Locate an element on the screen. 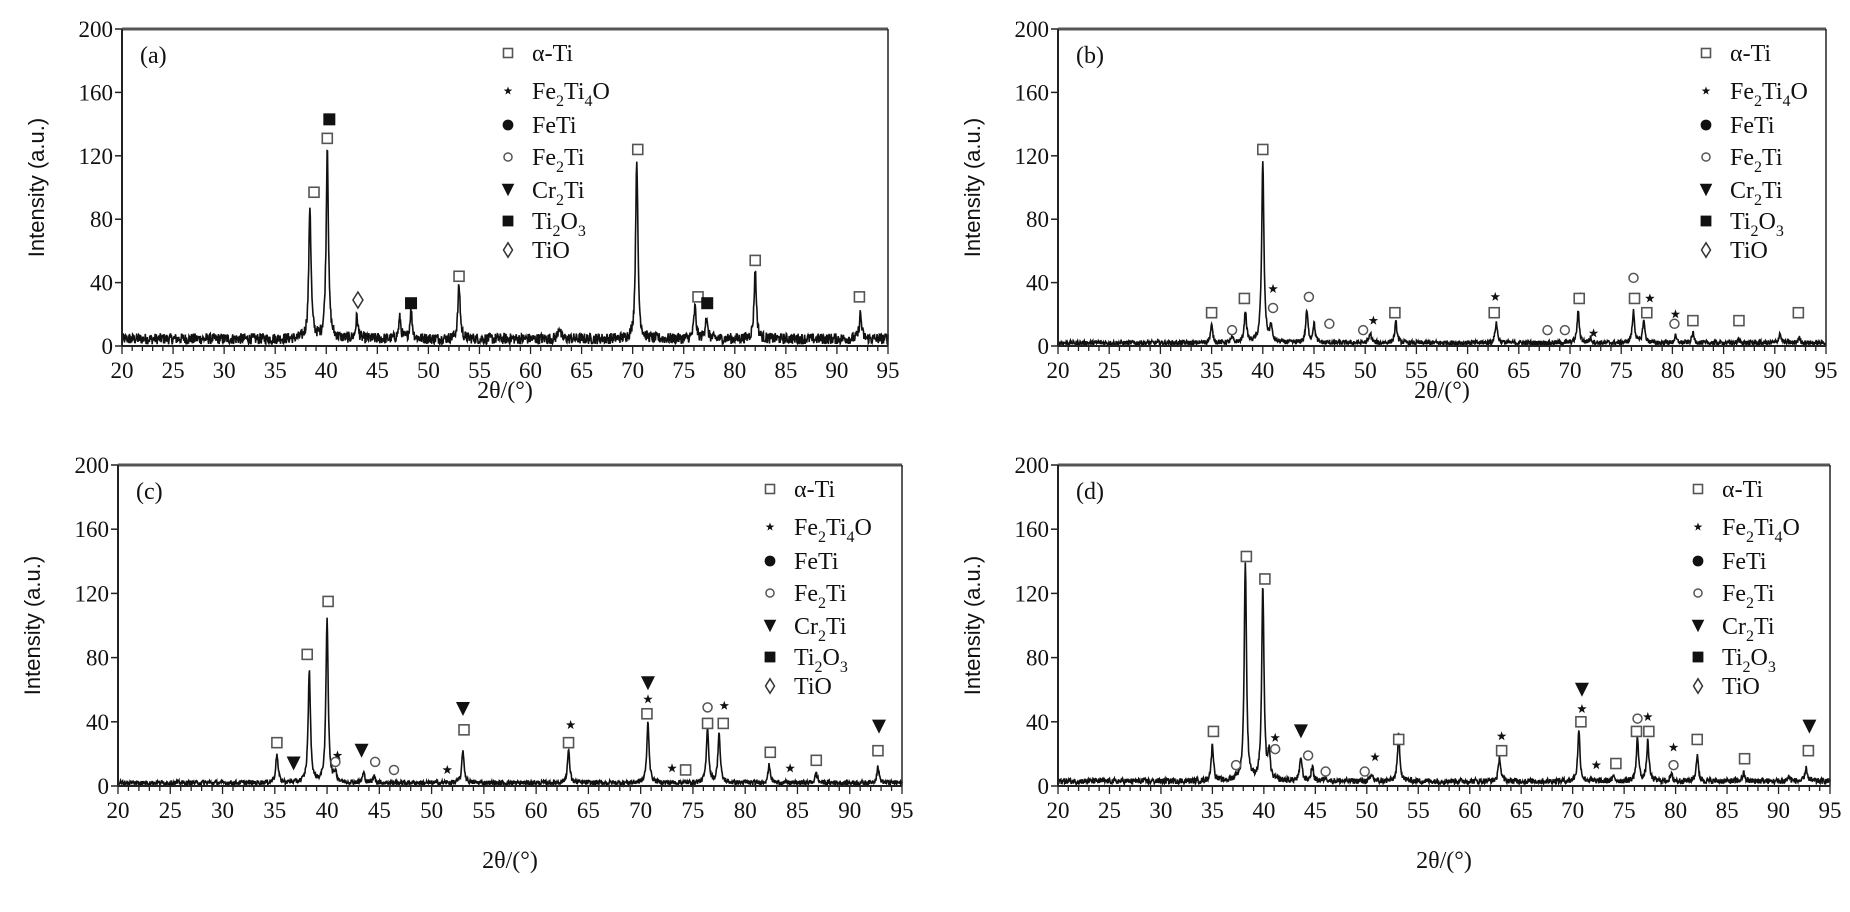  legend-label: Cr2Ti is located at coordinates (820, 629).